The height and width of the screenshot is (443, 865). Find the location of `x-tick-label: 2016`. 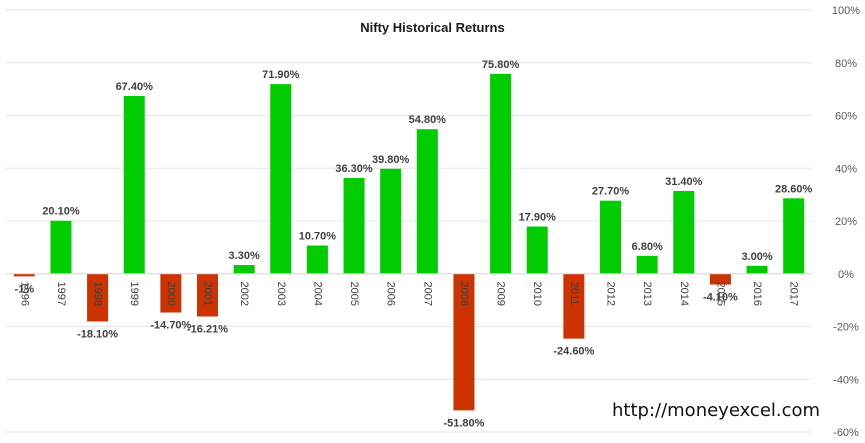

x-tick-label: 2016 is located at coordinates (757, 294).